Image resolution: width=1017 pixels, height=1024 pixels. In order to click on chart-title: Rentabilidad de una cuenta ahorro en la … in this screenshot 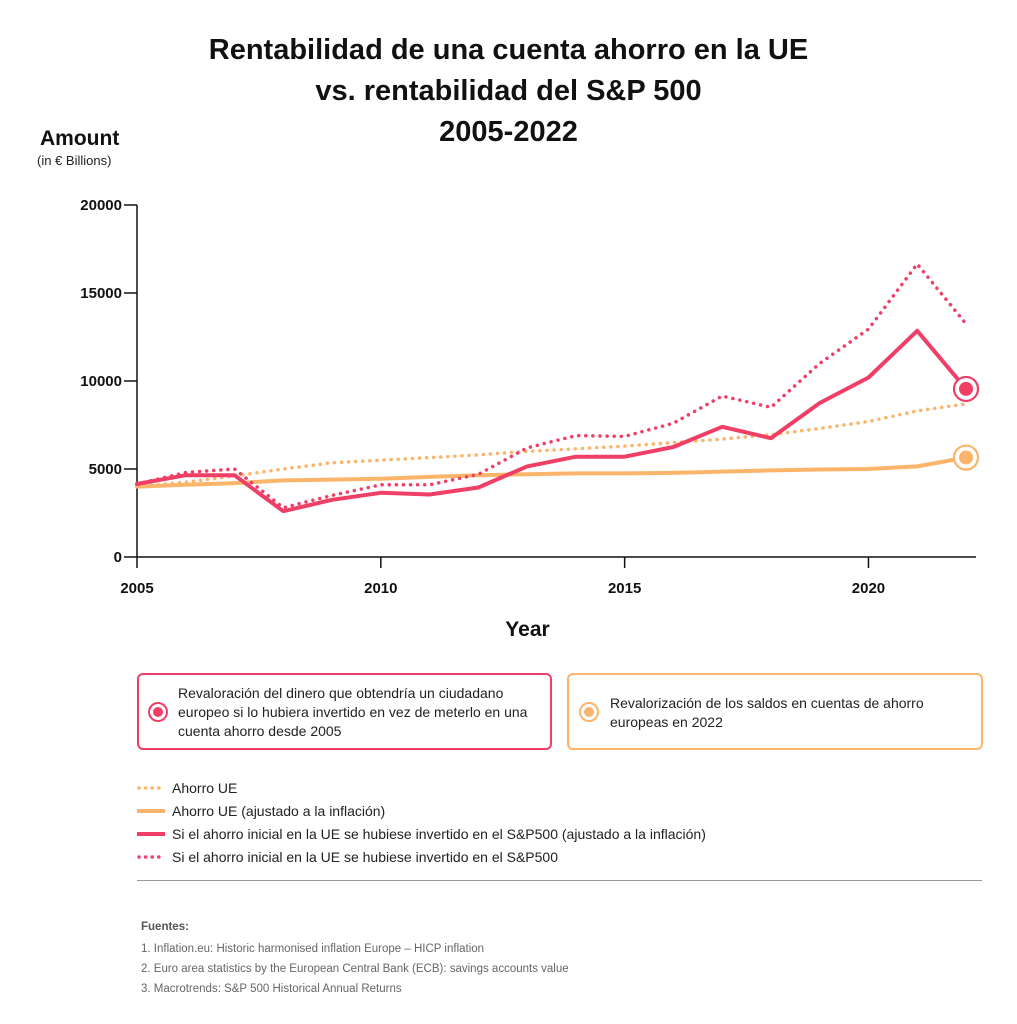, I will do `click(508, 91)`.